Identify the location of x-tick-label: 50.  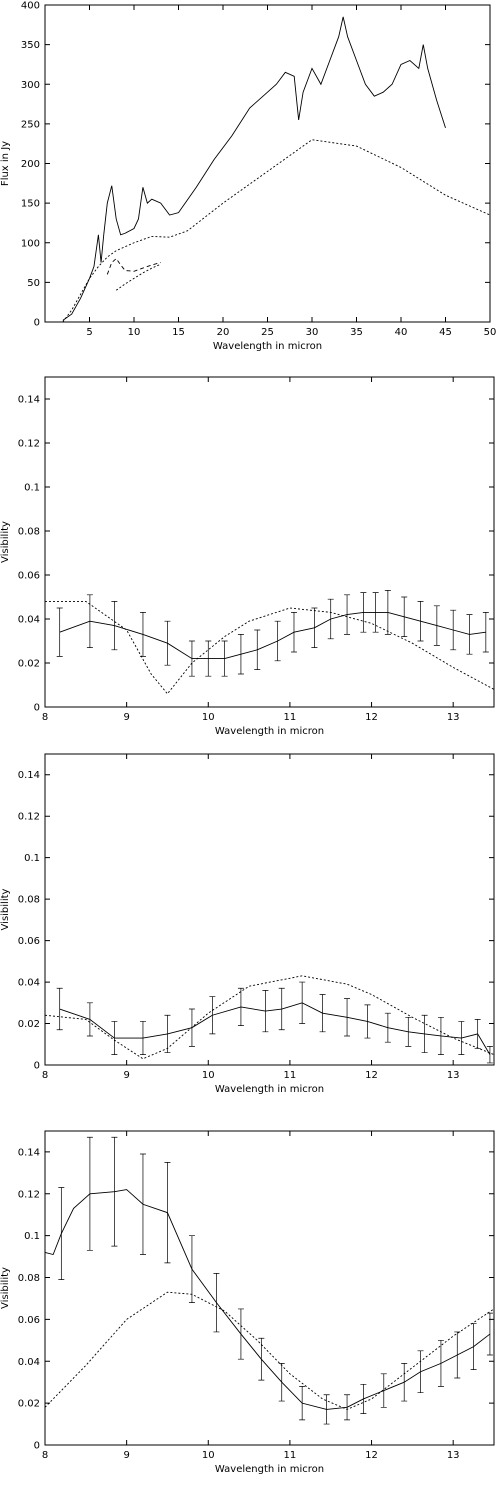
(490, 332).